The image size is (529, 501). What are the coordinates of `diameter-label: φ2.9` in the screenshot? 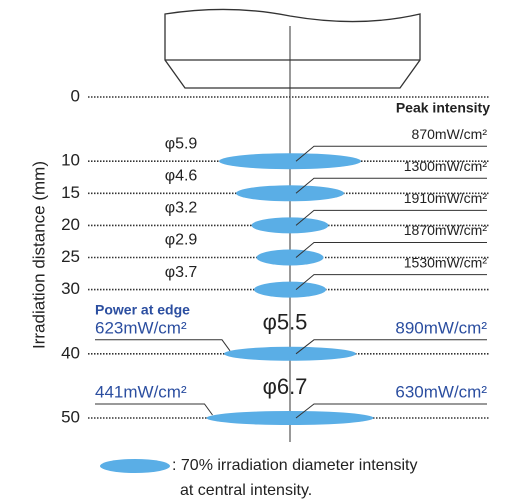 It's located at (181, 240).